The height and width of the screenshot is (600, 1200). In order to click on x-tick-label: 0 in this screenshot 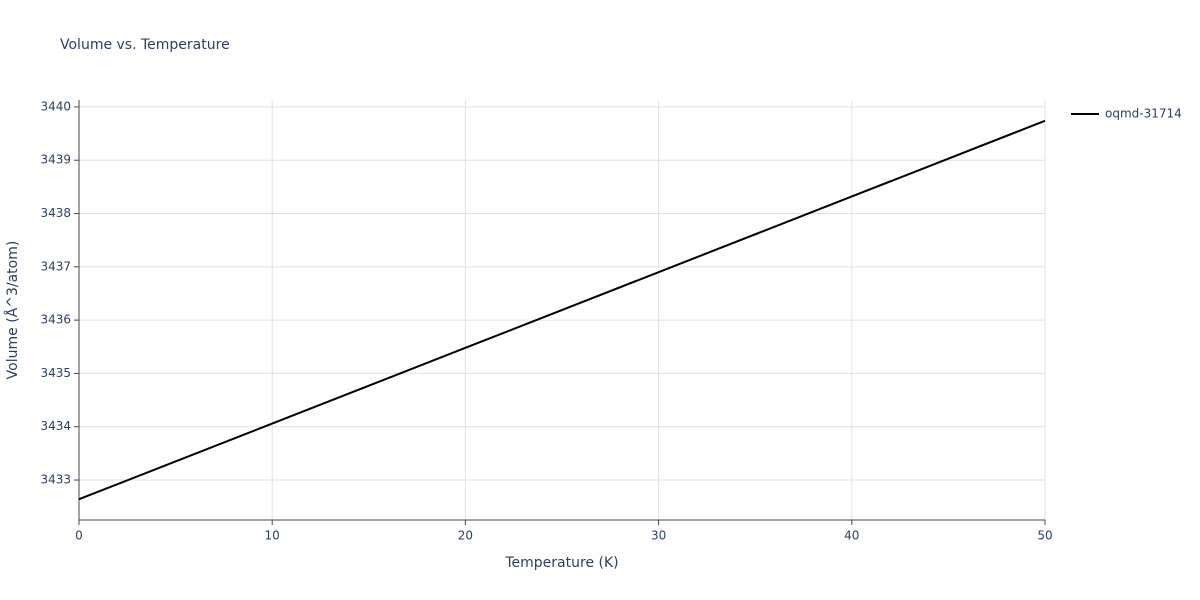, I will do `click(79, 536)`.